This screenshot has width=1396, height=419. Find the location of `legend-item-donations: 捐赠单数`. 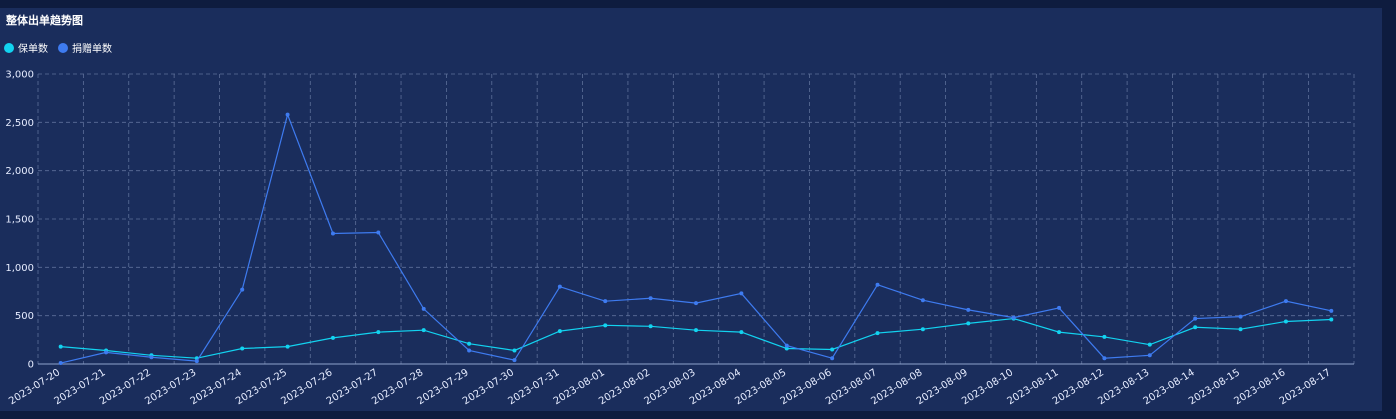

legend-item-donations: 捐赠单数 is located at coordinates (85, 47).